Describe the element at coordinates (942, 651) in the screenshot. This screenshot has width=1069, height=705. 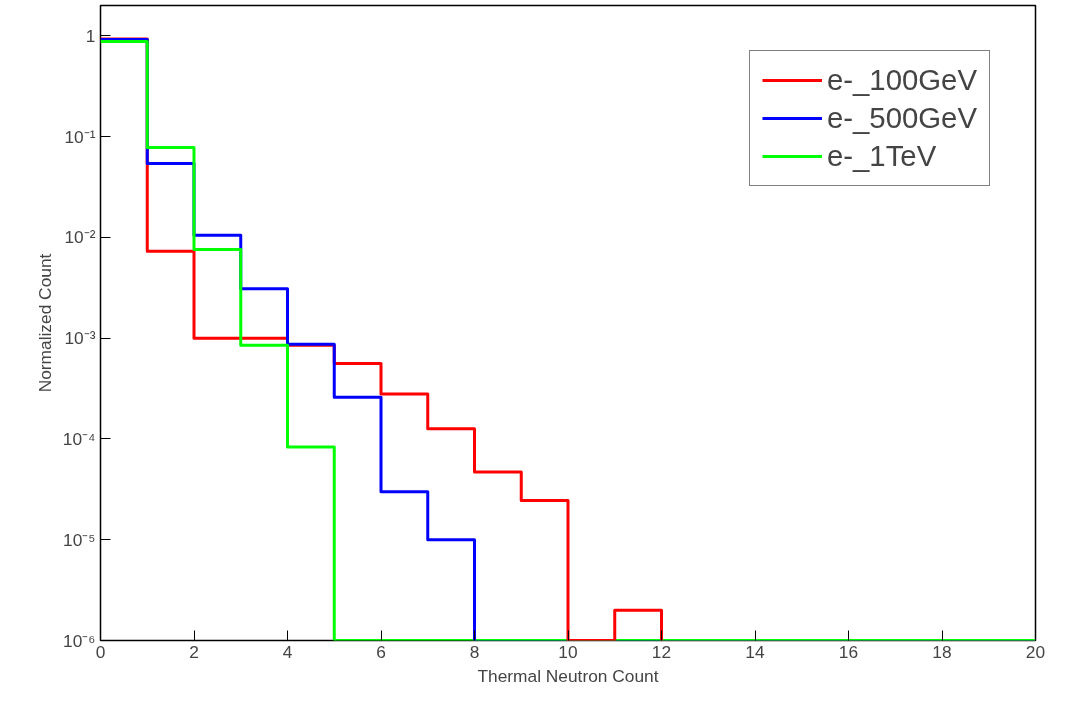
I see `x-tick-label: 18` at that location.